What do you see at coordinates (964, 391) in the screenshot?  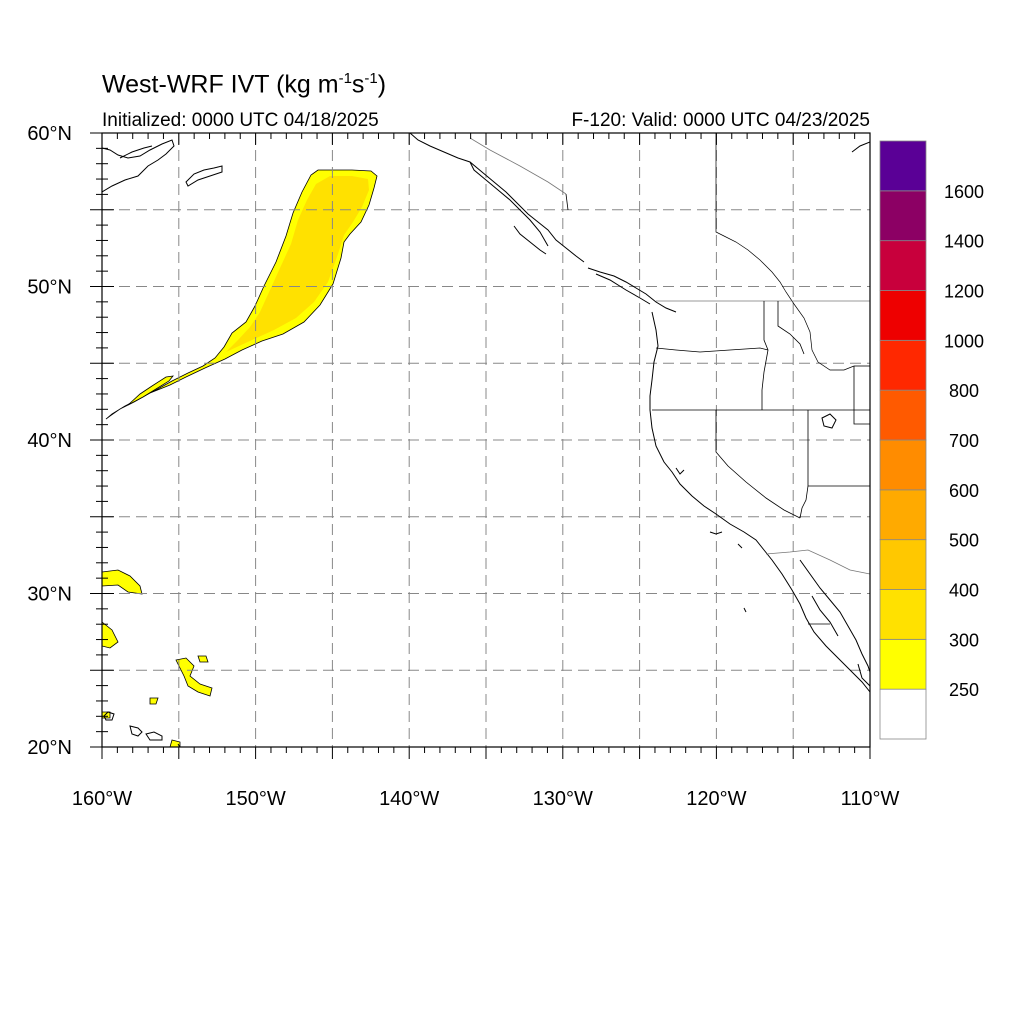 I see `colorbar-label: 800` at bounding box center [964, 391].